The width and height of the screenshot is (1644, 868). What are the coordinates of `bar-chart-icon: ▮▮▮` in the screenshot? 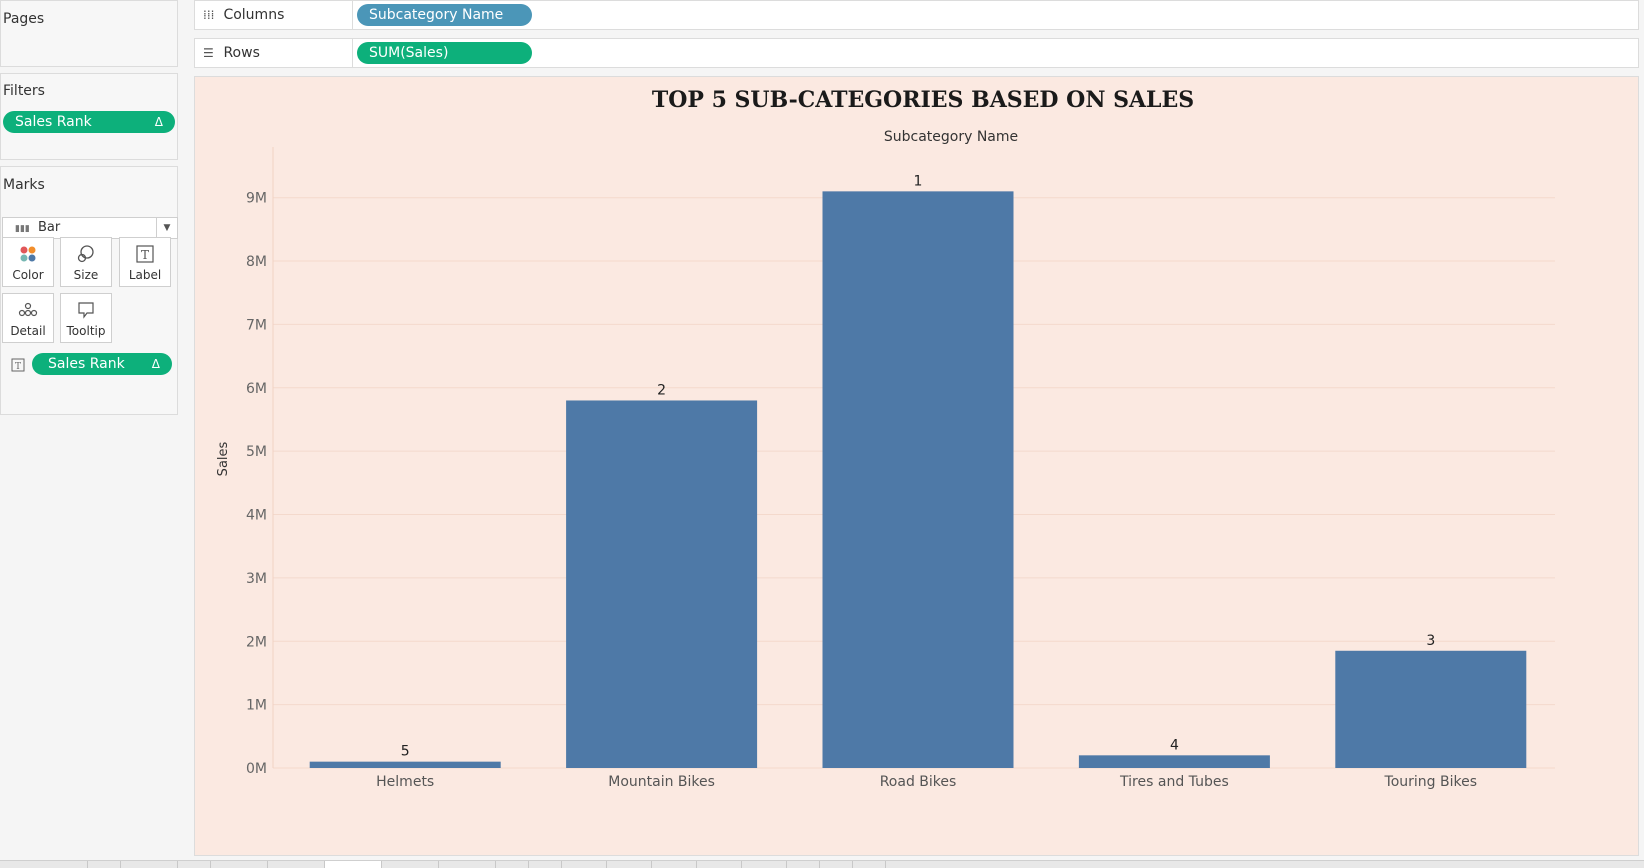 It's located at (22, 229).